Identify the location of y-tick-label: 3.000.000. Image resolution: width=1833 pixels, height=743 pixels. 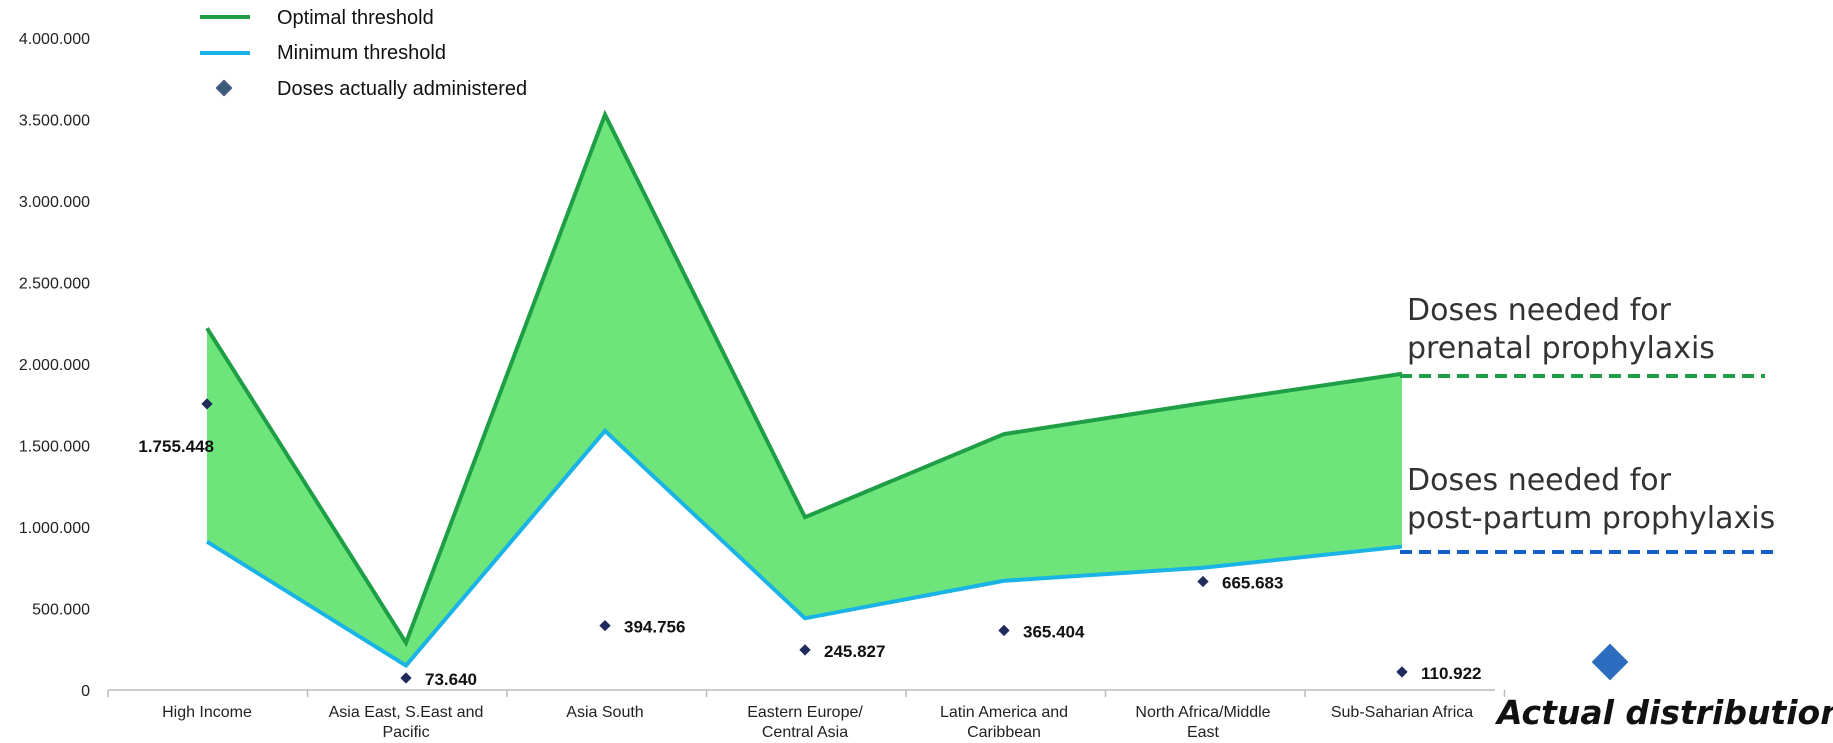
(54, 202).